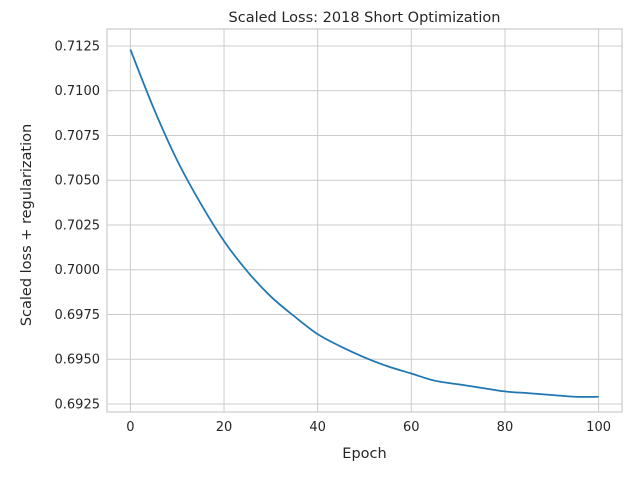  Describe the element at coordinates (78, 315) in the screenshot. I see `y-tick-label: 0.6975` at that location.